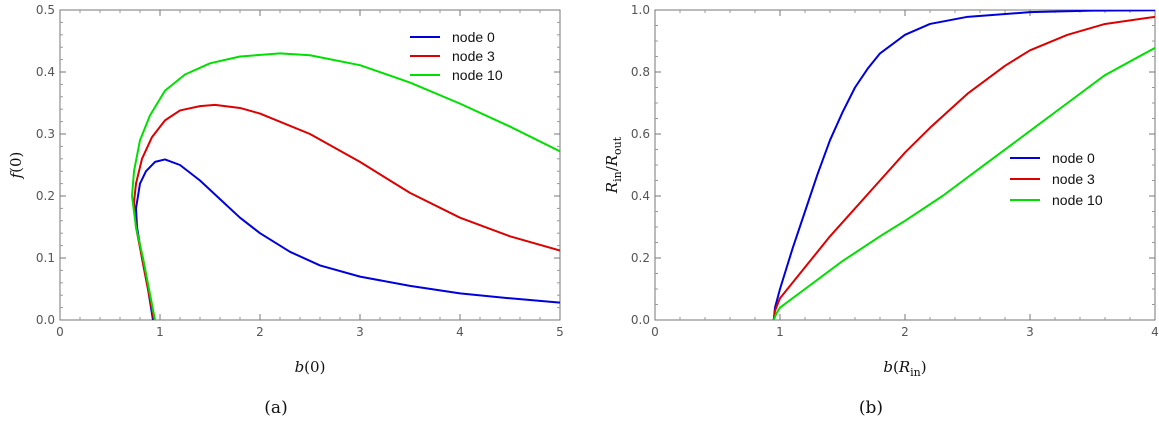 The image size is (1159, 430). Describe the element at coordinates (640, 10) in the screenshot. I see `y-tick-label: 1.0` at that location.